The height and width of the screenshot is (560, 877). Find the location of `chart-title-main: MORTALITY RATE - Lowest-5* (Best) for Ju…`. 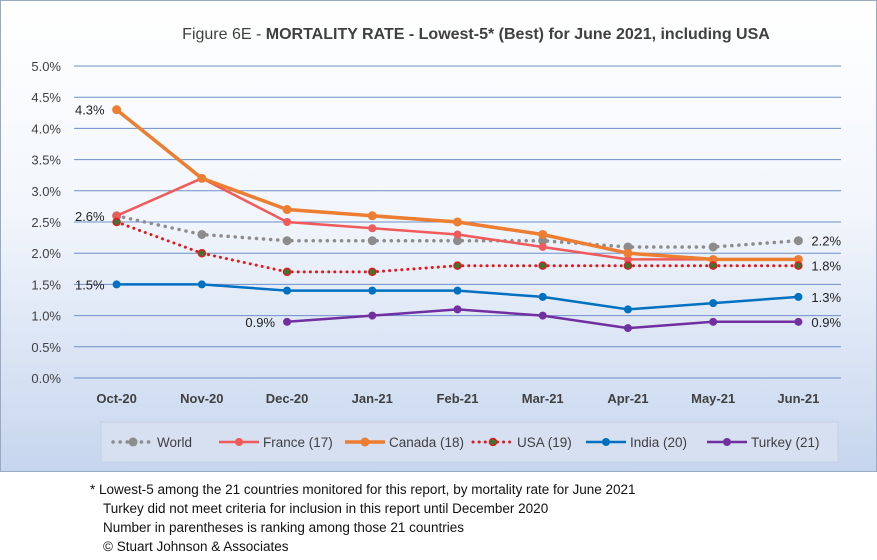

chart-title-main: MORTALITY RATE - Lowest-5* (Best) for Ju… is located at coordinates (518, 34).